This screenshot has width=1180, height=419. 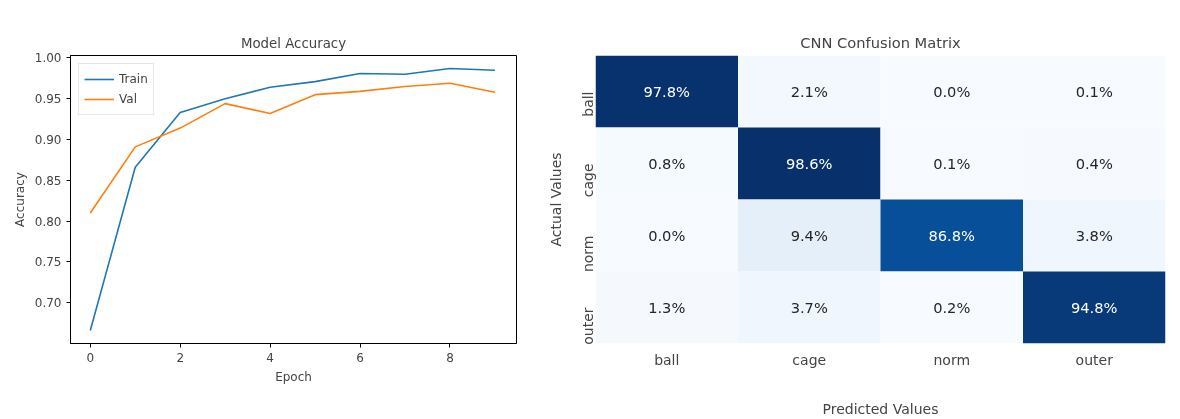 What do you see at coordinates (48, 262) in the screenshot?
I see `y-tick-label: 0.75` at bounding box center [48, 262].